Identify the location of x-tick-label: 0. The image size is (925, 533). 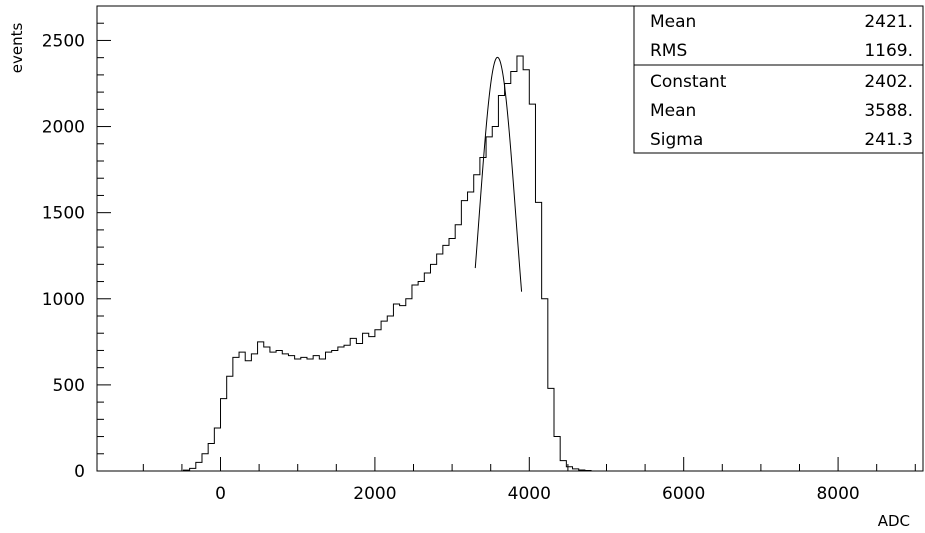
(220, 494).